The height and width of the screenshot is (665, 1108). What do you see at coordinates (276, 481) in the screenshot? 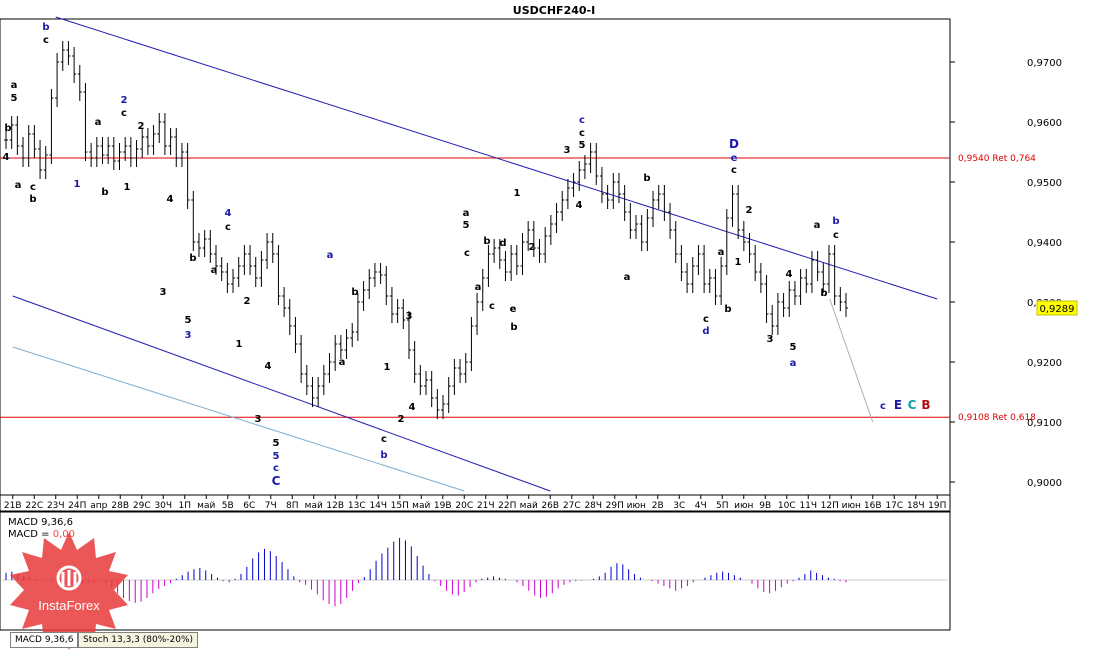
I see `wave-label: C` at bounding box center [276, 481].